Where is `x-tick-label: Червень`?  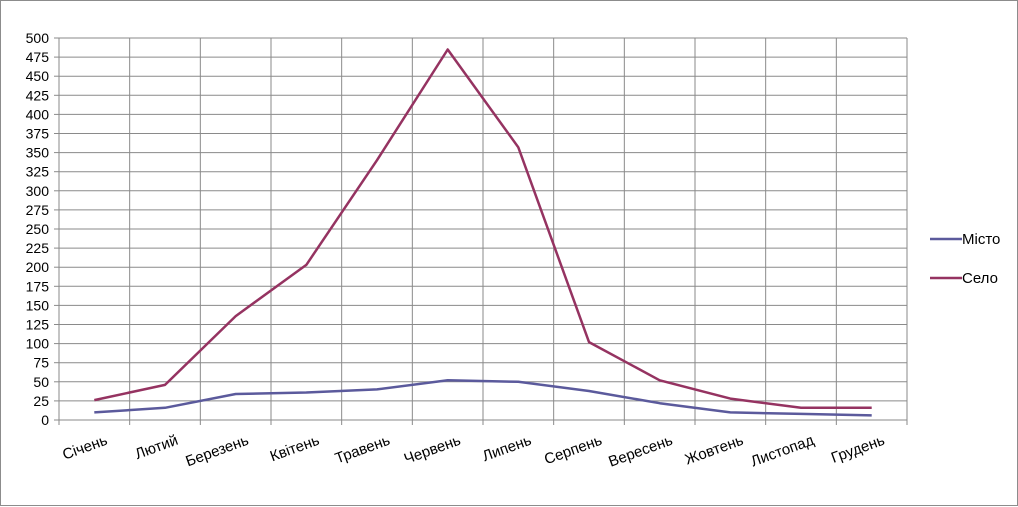
x-tick-label: Червень is located at coordinates (432, 450).